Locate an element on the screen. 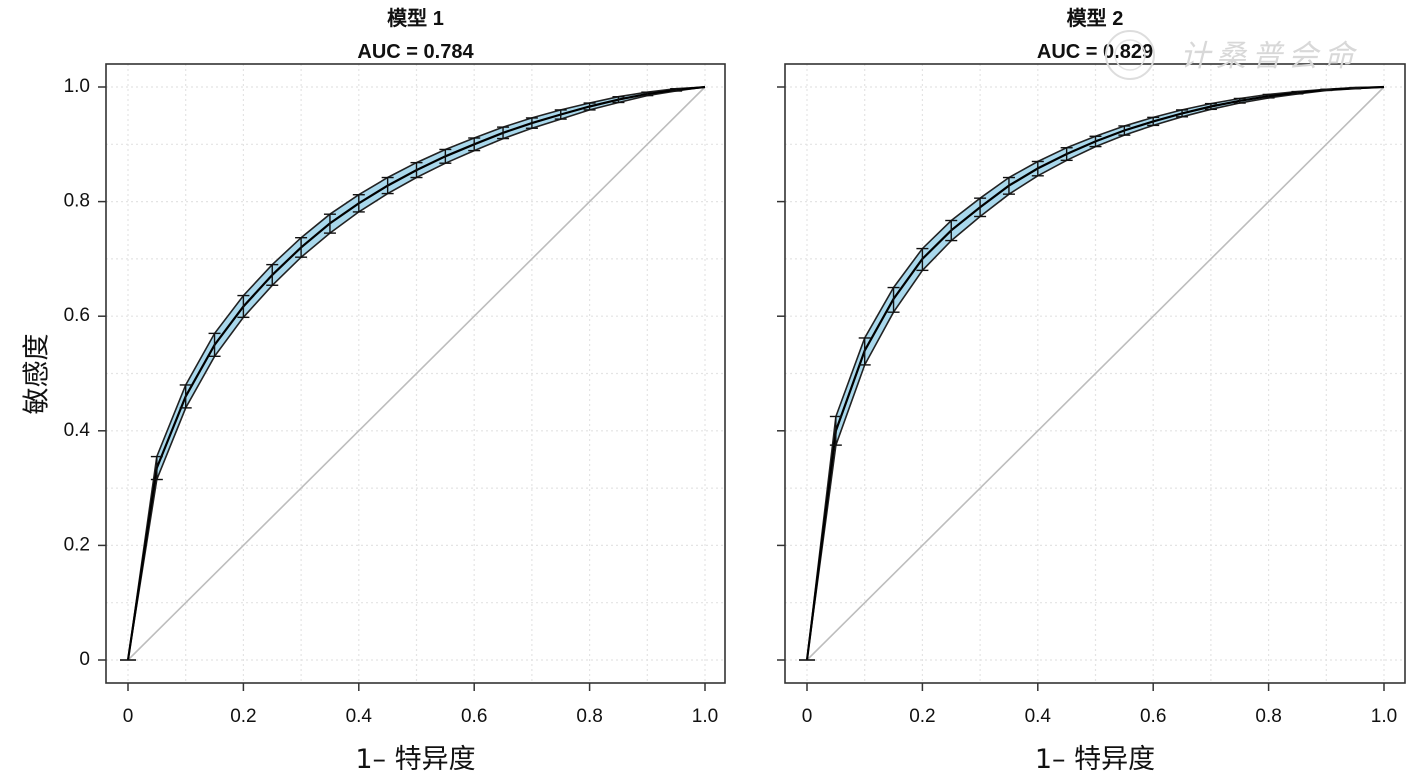 Image resolution: width=1418 pixels, height=783 pixels. watermark-seal-inner is located at coordinates (1130, 55).